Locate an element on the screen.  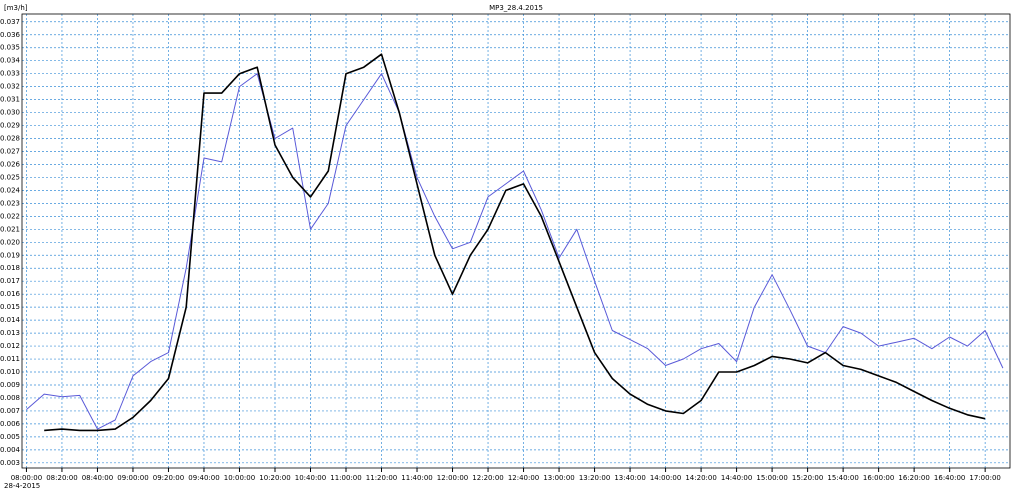
y-tick-label: 0.023 is located at coordinates (10, 203).